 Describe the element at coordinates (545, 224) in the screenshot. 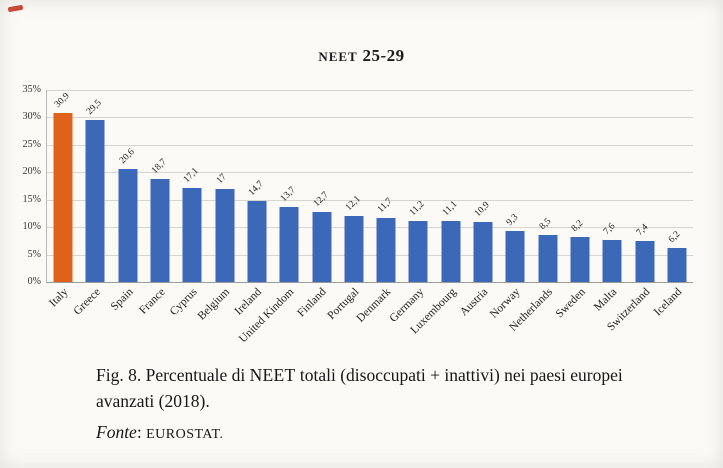

I see `bar-value-label: 8,5` at that location.